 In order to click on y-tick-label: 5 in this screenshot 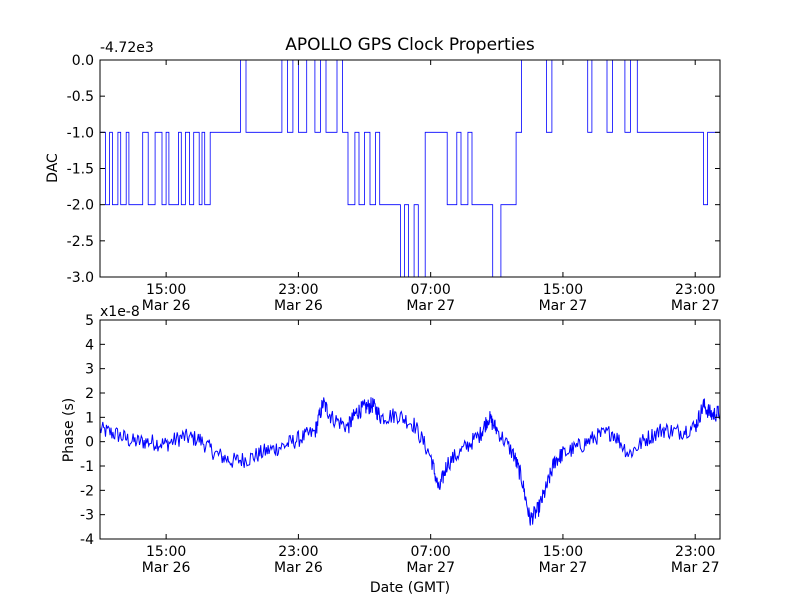, I will do `click(89, 321)`.